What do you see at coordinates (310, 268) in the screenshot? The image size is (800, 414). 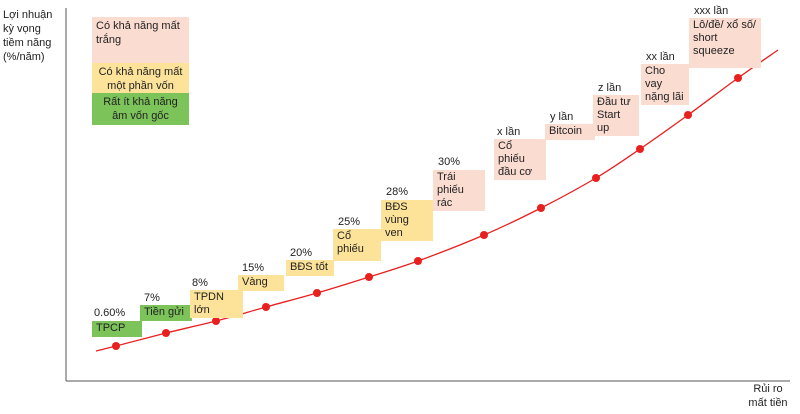 I see `point-name-label: BĐS tốt` at bounding box center [310, 268].